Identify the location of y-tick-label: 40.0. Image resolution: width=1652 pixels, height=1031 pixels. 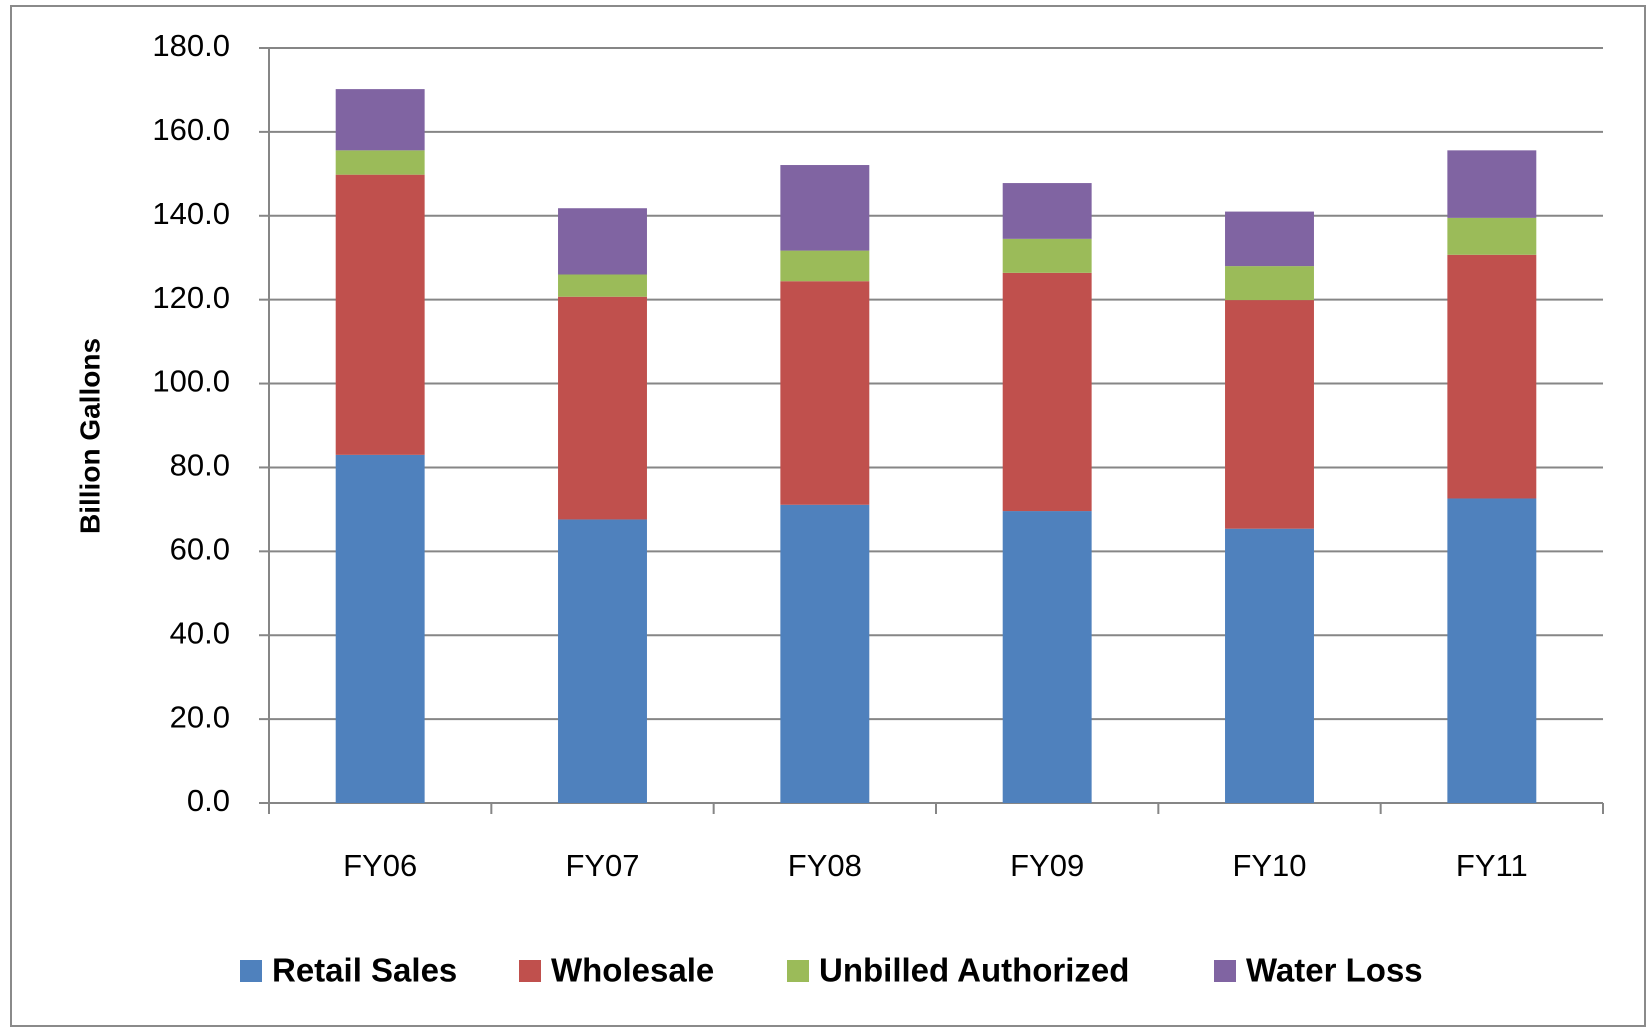
(200, 632).